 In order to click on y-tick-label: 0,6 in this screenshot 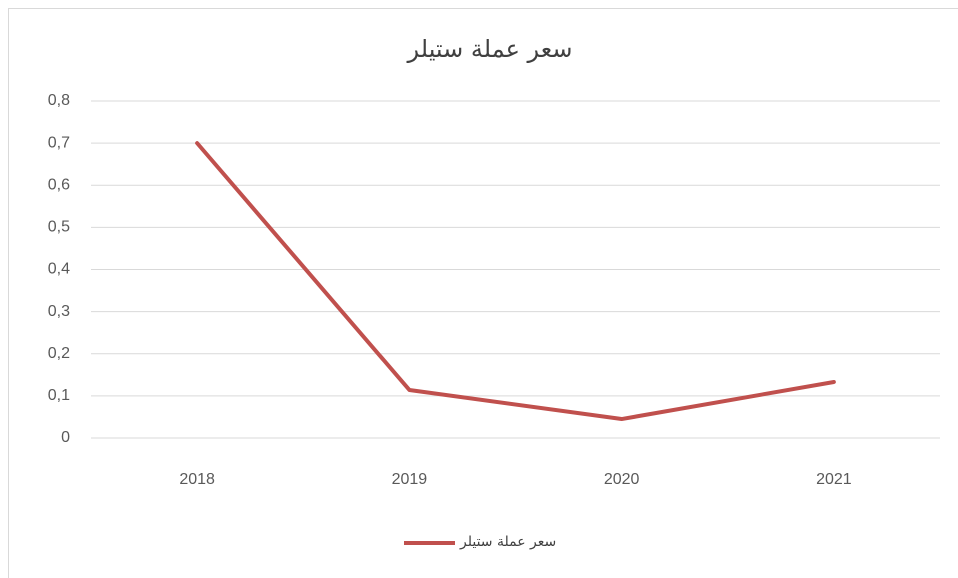, I will do `click(59, 184)`.